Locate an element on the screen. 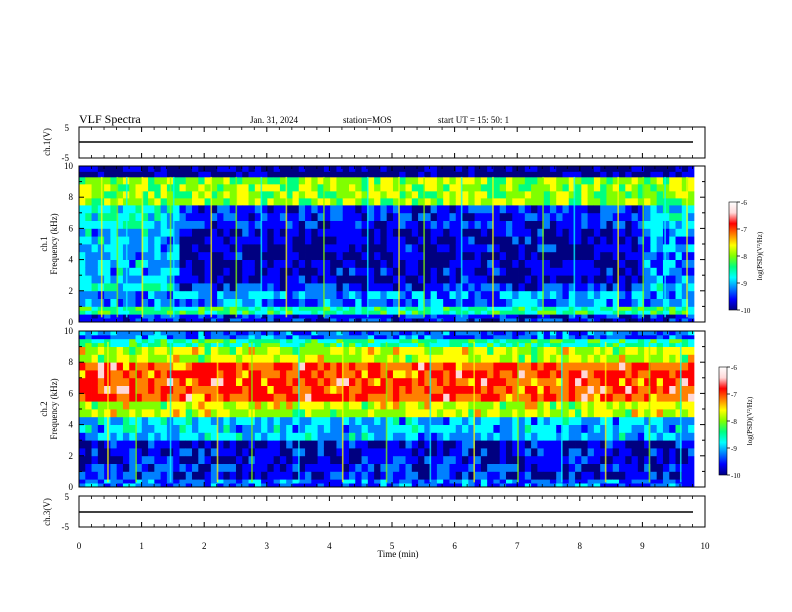  y-tick-label: 0 is located at coordinates (71, 487).